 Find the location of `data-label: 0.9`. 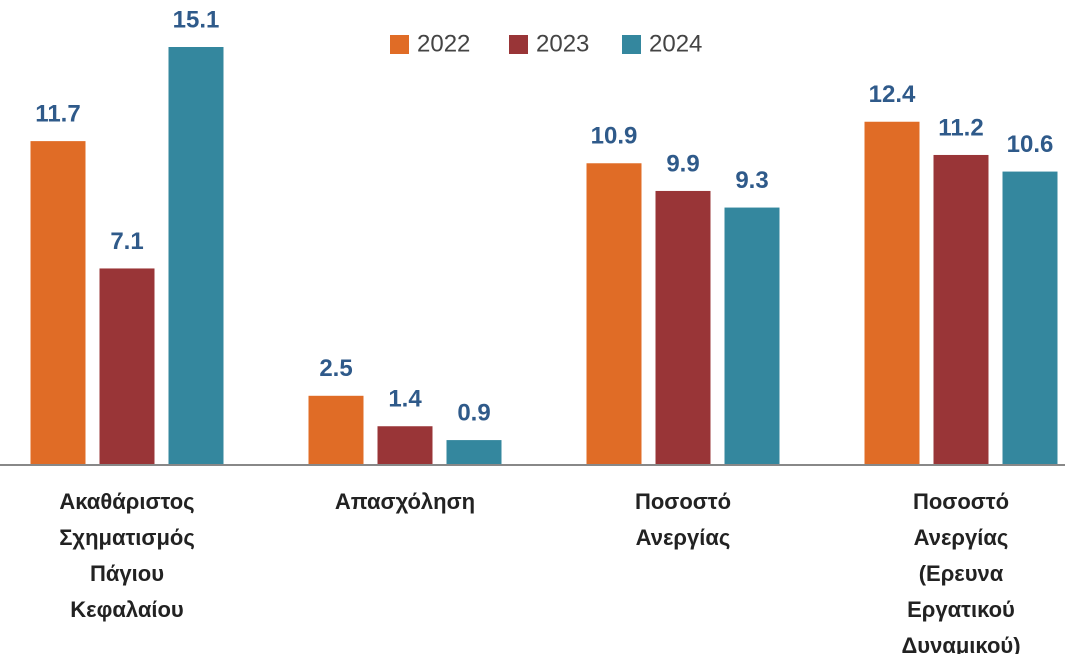

data-label: 0.9 is located at coordinates (473, 412).